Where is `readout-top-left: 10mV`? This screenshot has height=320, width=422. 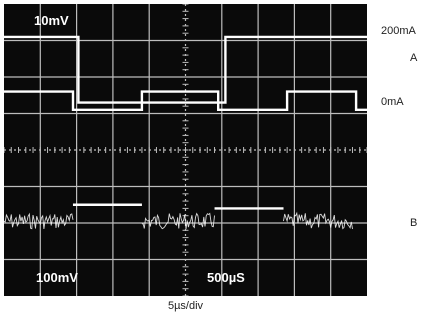
readout-top-left: 10mV is located at coordinates (51, 20).